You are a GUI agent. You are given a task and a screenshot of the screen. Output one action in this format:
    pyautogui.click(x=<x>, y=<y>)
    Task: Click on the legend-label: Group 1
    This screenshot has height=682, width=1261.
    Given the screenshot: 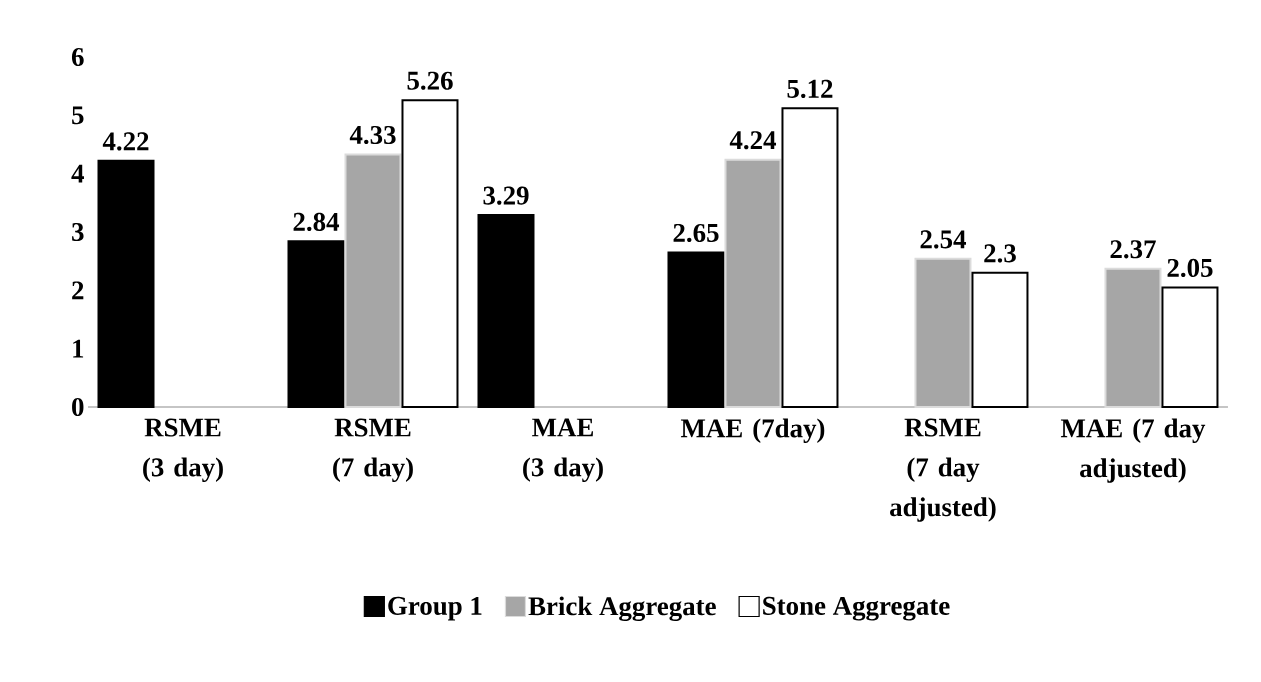 What is the action you would take?
    pyautogui.click(x=435, y=608)
    